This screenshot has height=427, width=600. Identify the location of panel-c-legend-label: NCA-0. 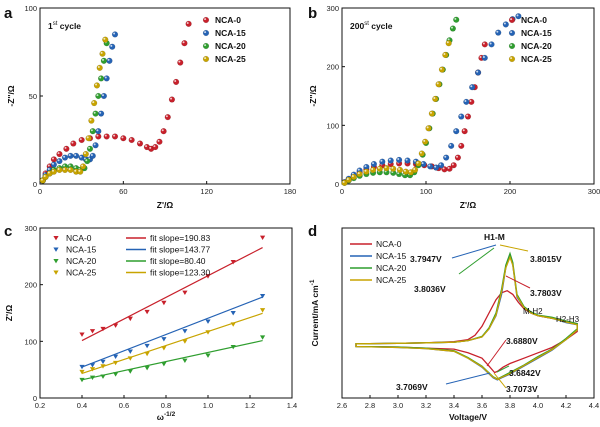
(79, 238).